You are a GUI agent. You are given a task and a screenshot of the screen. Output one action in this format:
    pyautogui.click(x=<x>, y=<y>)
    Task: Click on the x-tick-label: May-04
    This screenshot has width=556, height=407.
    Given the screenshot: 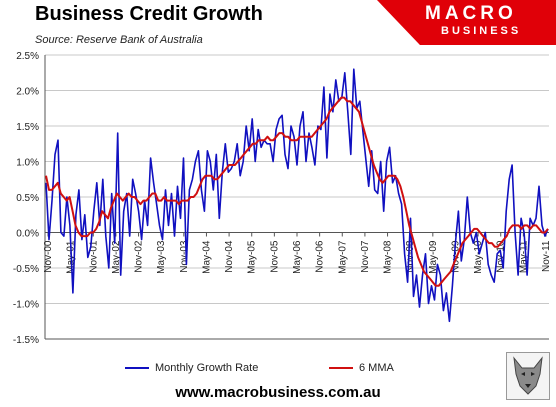 What is the action you would take?
    pyautogui.click(x=206, y=257)
    